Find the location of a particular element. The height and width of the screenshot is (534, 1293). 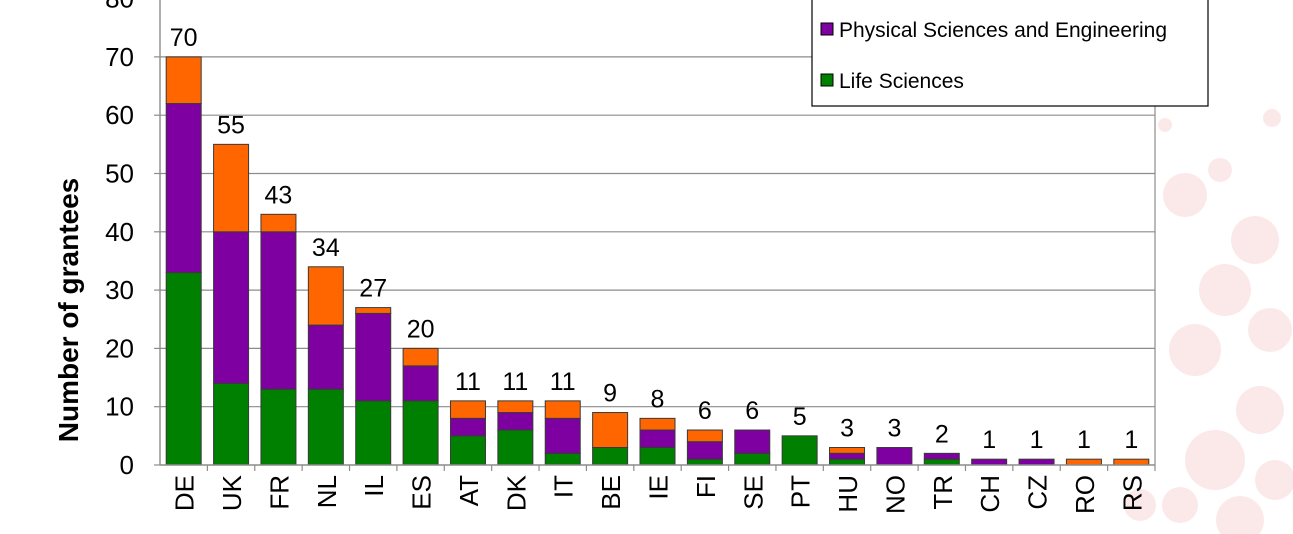

total-label: 43 is located at coordinates (279, 195).